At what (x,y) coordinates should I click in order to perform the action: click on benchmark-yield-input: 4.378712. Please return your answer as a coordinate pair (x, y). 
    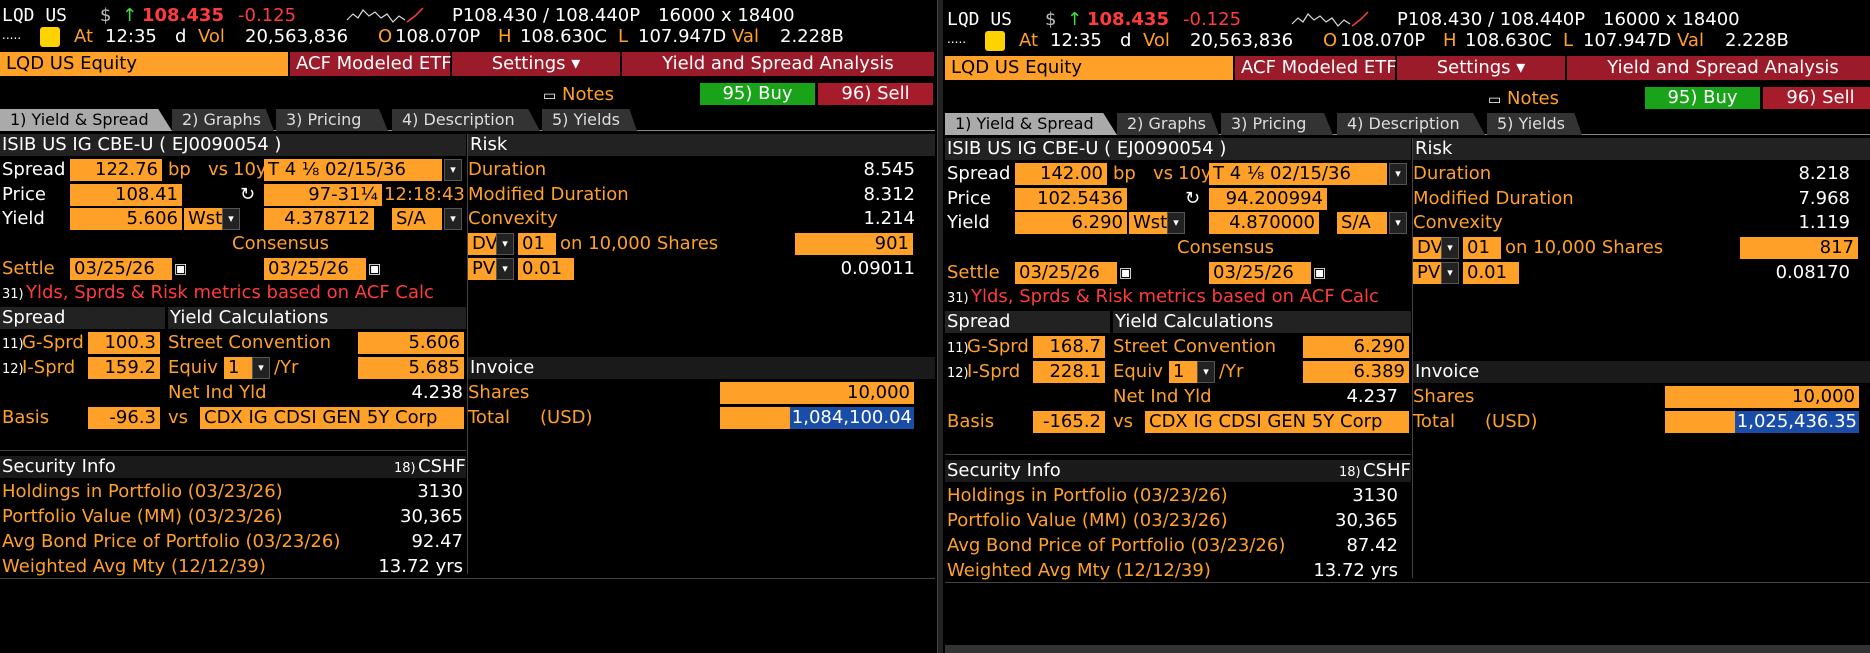
    Looking at the image, I should click on (319, 219).